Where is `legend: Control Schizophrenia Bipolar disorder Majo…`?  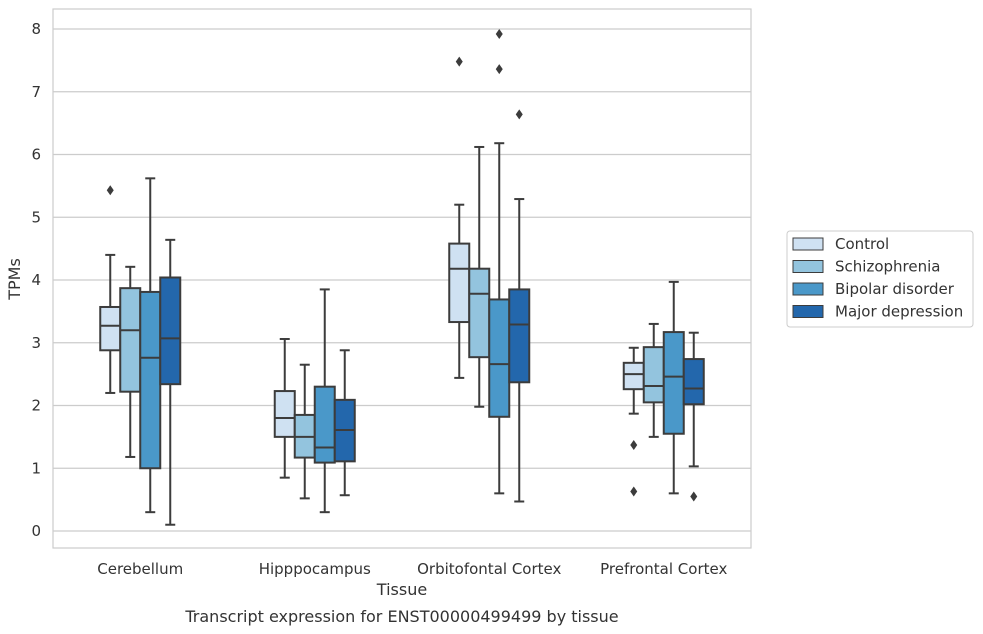
legend: Control Schizophrenia Bipolar disorder Majo… is located at coordinates (880, 279).